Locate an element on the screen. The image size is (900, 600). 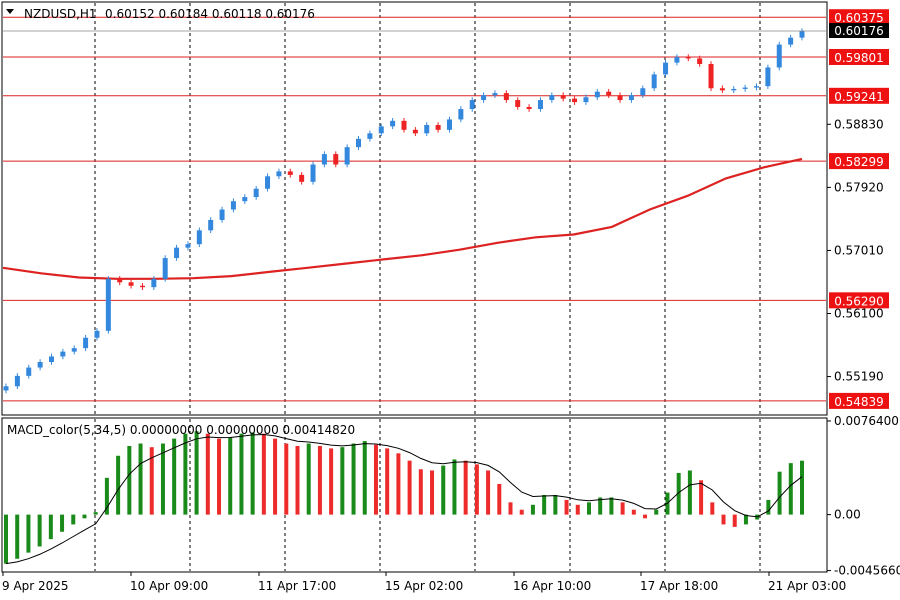
macd-y-tick-label: 0.0076400 is located at coordinates (866, 421).